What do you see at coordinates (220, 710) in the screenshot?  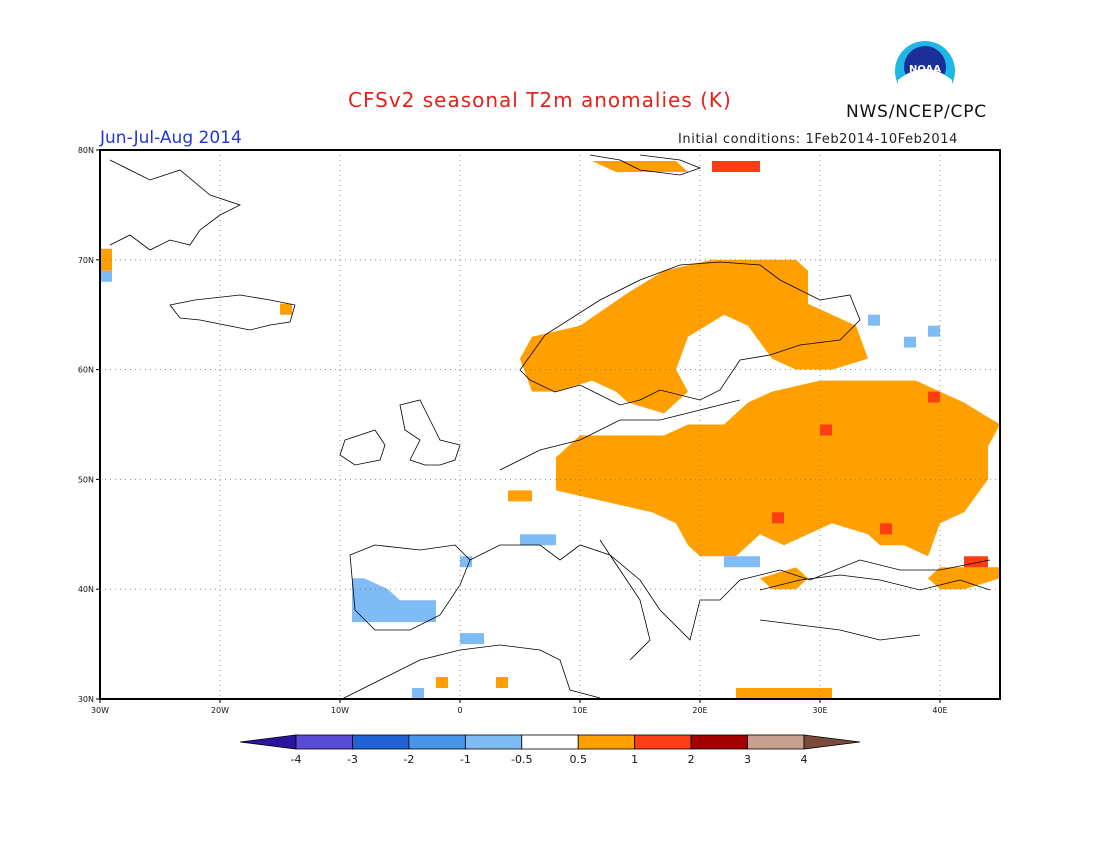 I see `lon-tick-label: 20W` at bounding box center [220, 710].